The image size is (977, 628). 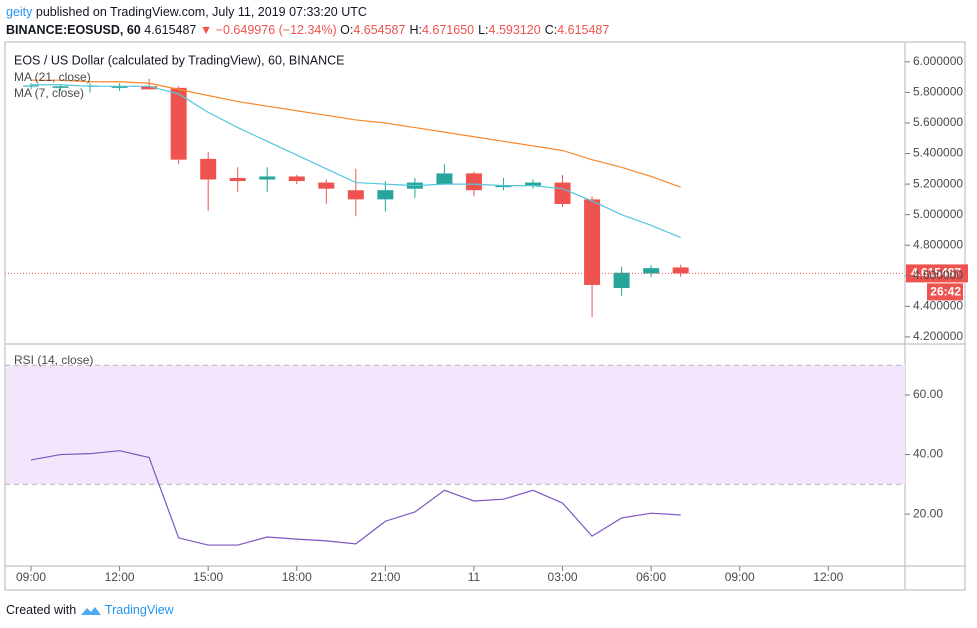 What do you see at coordinates (938, 122) in the screenshot?
I see `y-tick-label: 5.600000` at bounding box center [938, 122].